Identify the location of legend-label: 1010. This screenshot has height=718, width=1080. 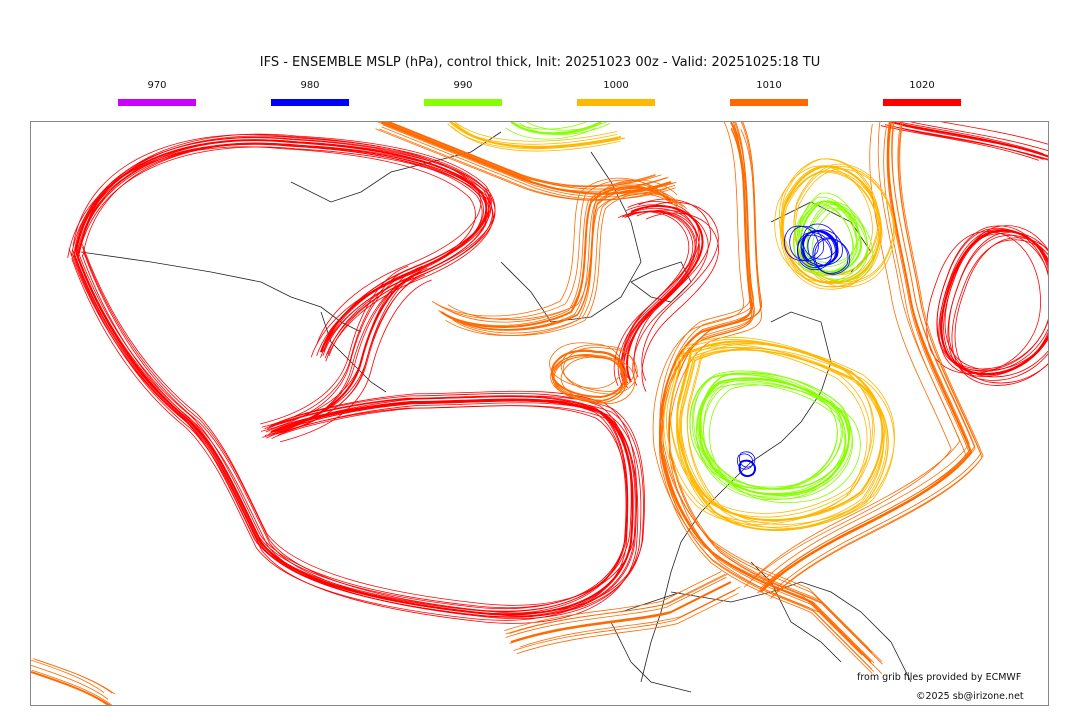
(769, 85).